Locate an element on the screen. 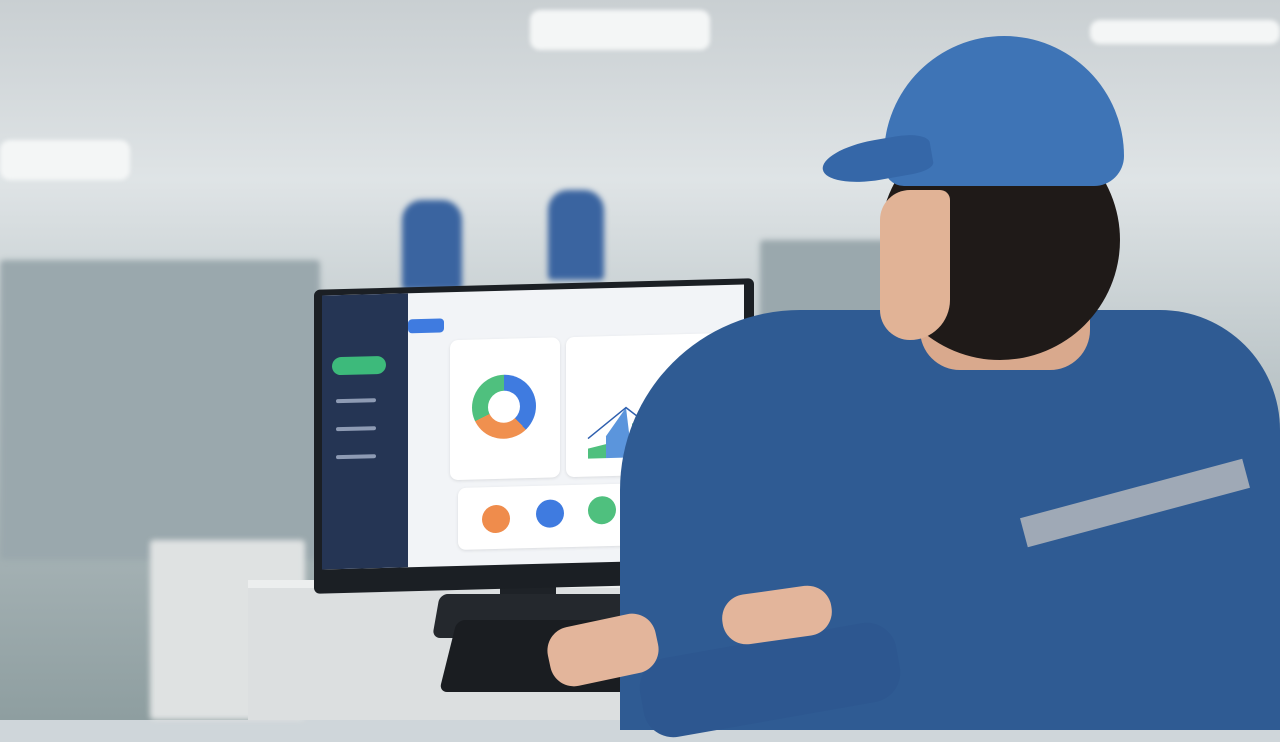 The width and height of the screenshot is (1280, 742). donut-card is located at coordinates (505, 409).